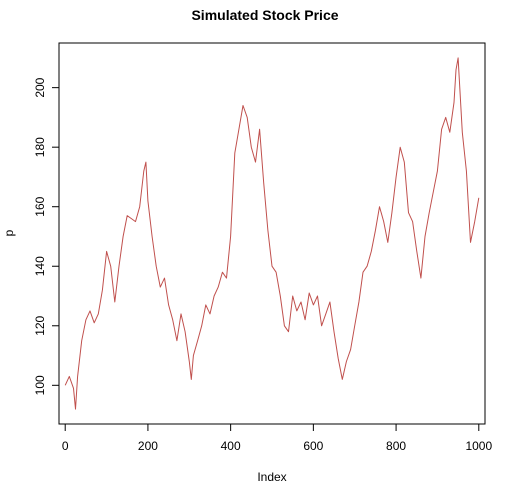  What do you see at coordinates (40, 206) in the screenshot?
I see `y-tick-label: 160` at bounding box center [40, 206].